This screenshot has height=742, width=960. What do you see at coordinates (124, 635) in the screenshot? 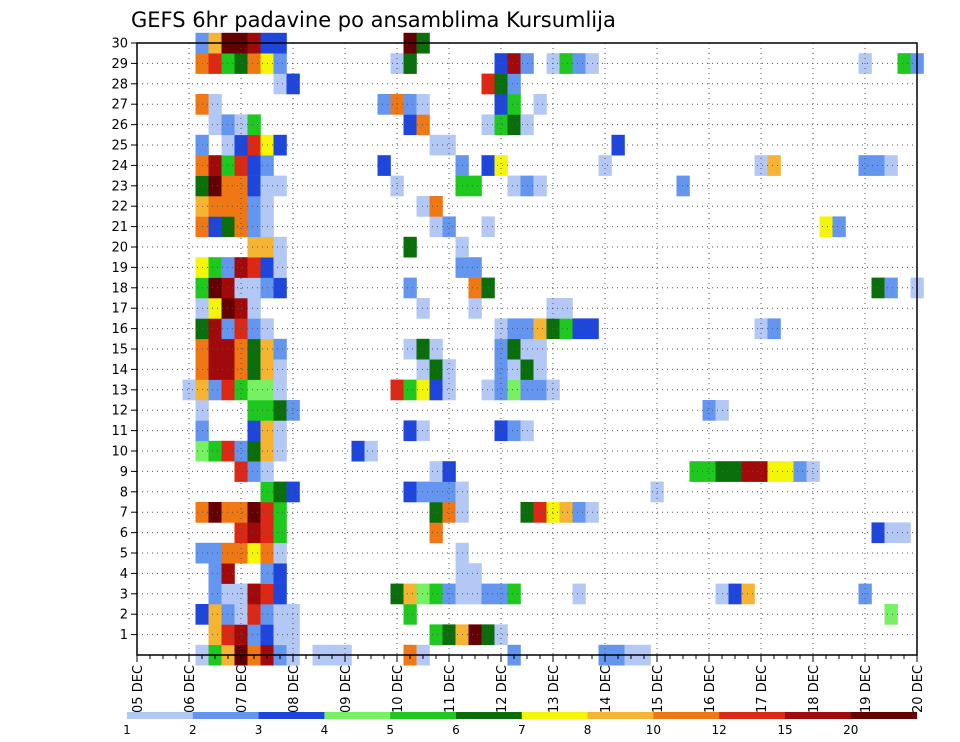
I see `y-tick-label: 1` at bounding box center [124, 635].